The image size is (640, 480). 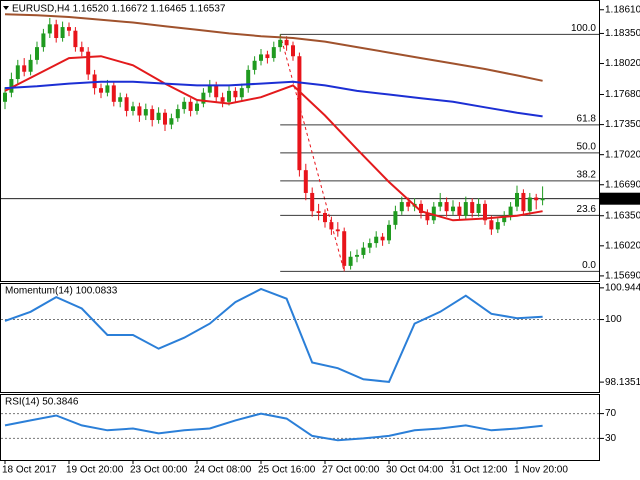 What do you see at coordinates (620, 198) in the screenshot?
I see `last-price-box` at bounding box center [620, 198].